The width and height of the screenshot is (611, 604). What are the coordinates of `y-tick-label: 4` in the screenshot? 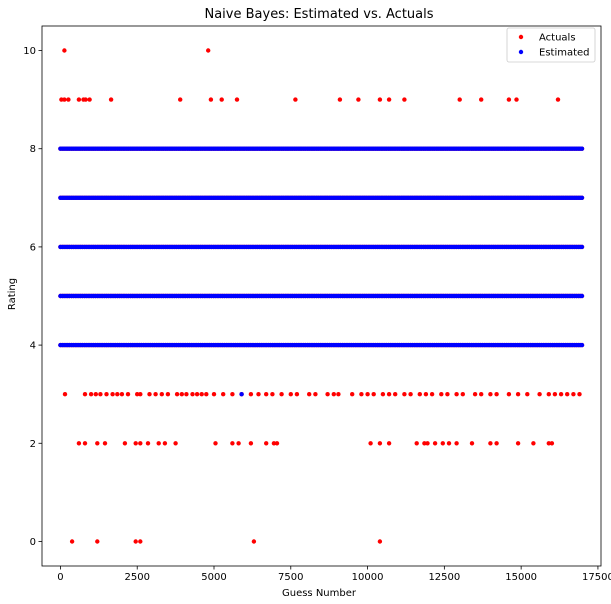 It's located at (33, 346).